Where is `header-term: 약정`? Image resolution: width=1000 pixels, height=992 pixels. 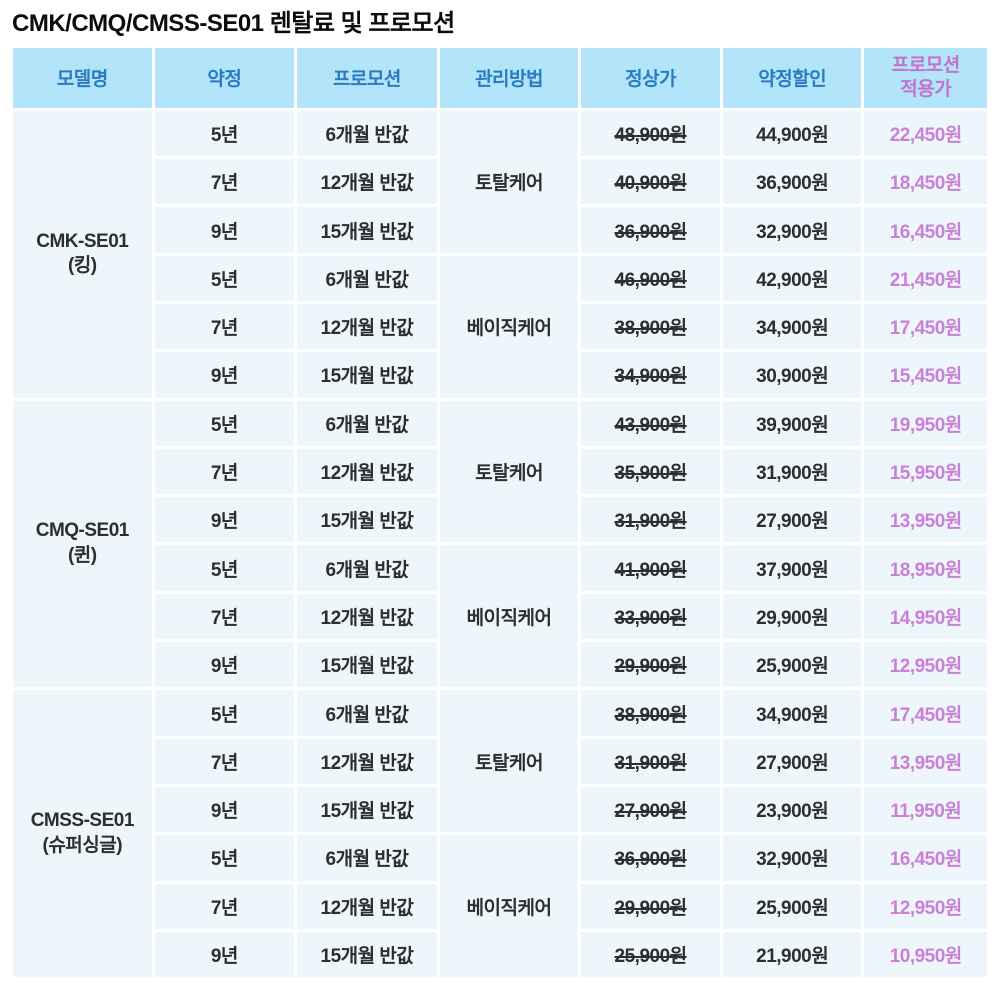
header-term: 약정 is located at coordinates (224, 77).